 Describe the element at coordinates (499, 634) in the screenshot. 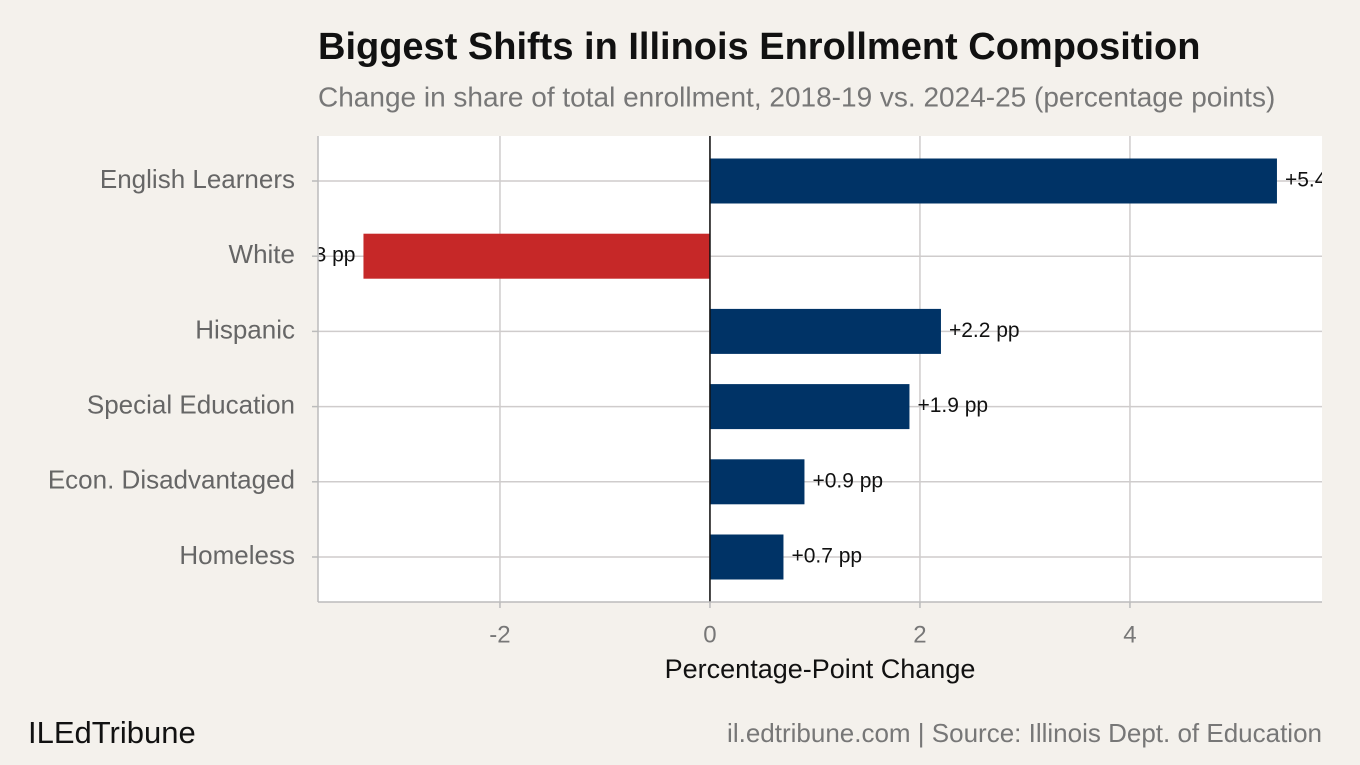

I see `x-tick-label: -2` at that location.